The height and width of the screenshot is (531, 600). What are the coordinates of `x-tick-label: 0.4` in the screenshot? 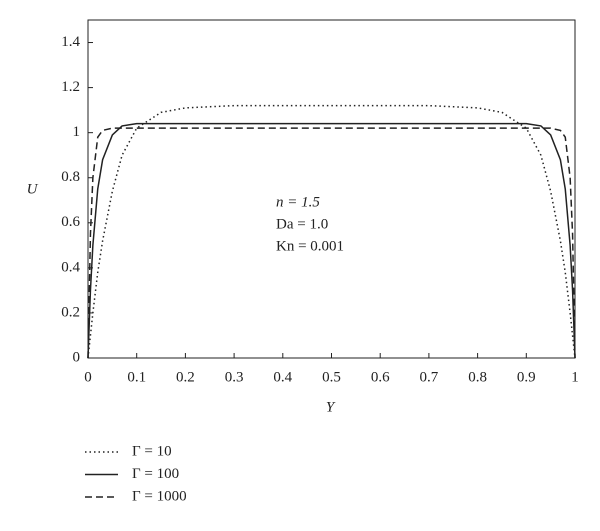 It's located at (282, 377).